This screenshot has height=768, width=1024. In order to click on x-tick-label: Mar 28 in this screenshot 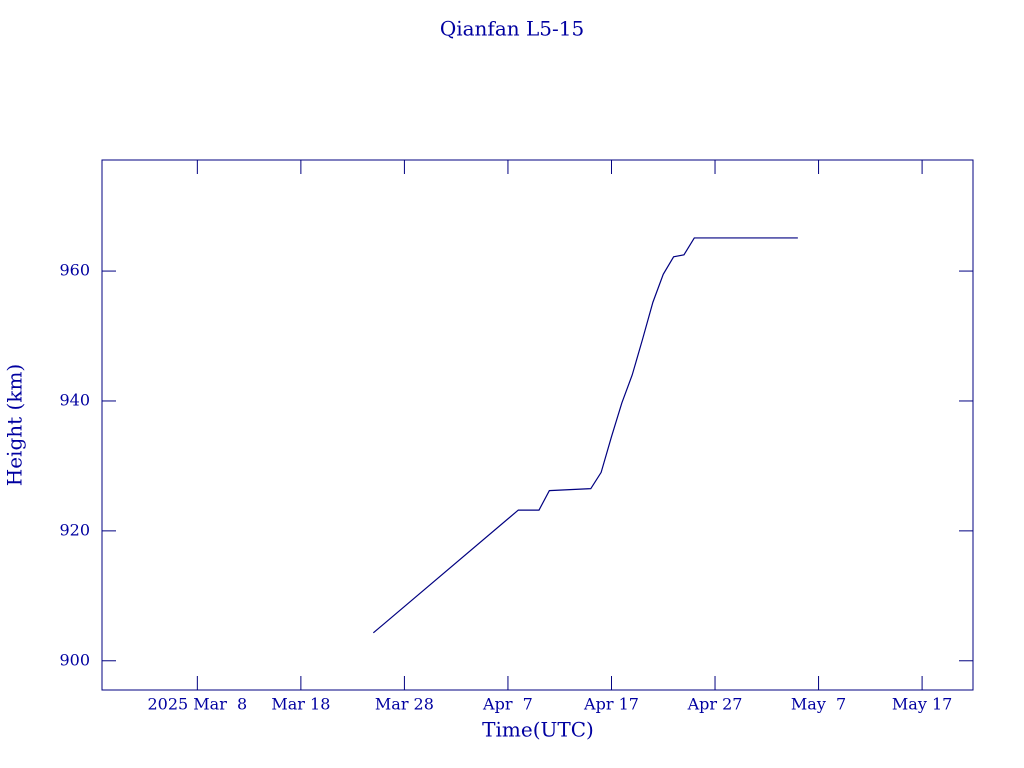, I will do `click(404, 704)`.